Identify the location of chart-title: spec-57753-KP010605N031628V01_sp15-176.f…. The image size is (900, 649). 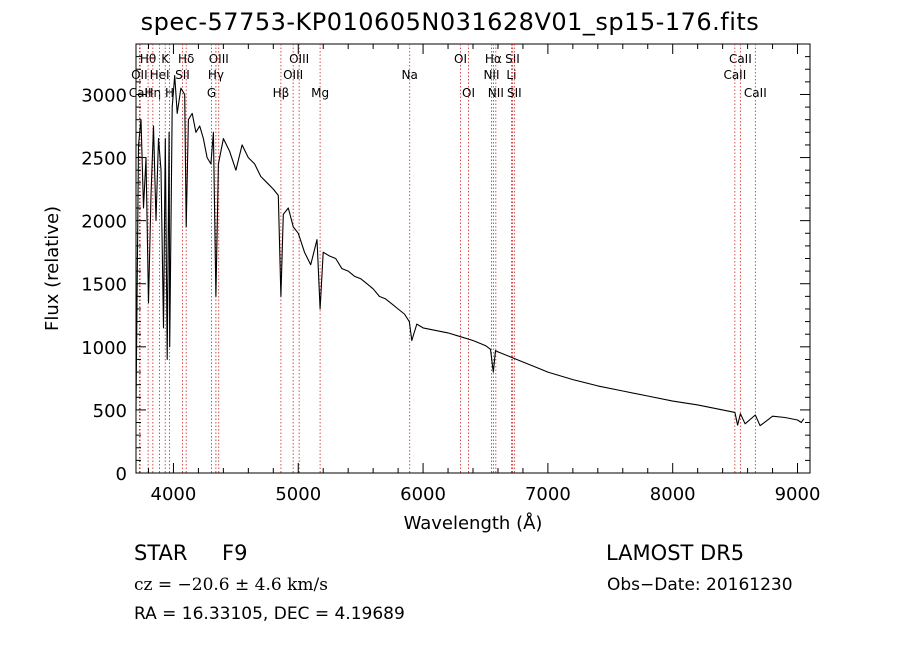
(450, 22).